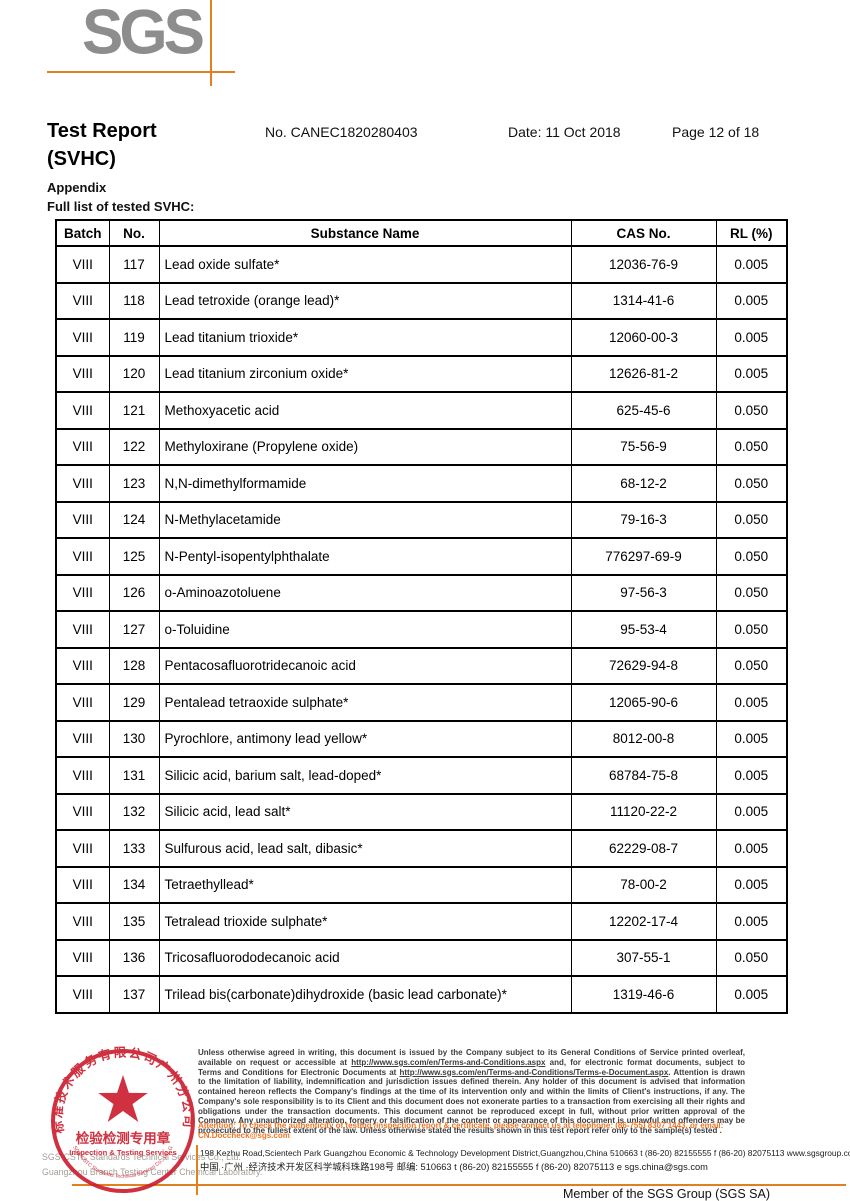 This screenshot has height=1201, width=850. Describe the element at coordinates (134, 373) in the screenshot. I see `cell-no: 120` at that location.